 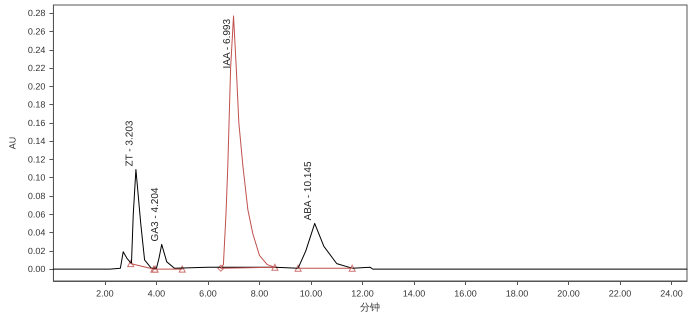 What do you see at coordinates (37, 251) in the screenshot?
I see `y-tick-label: 0.02` at bounding box center [37, 251].